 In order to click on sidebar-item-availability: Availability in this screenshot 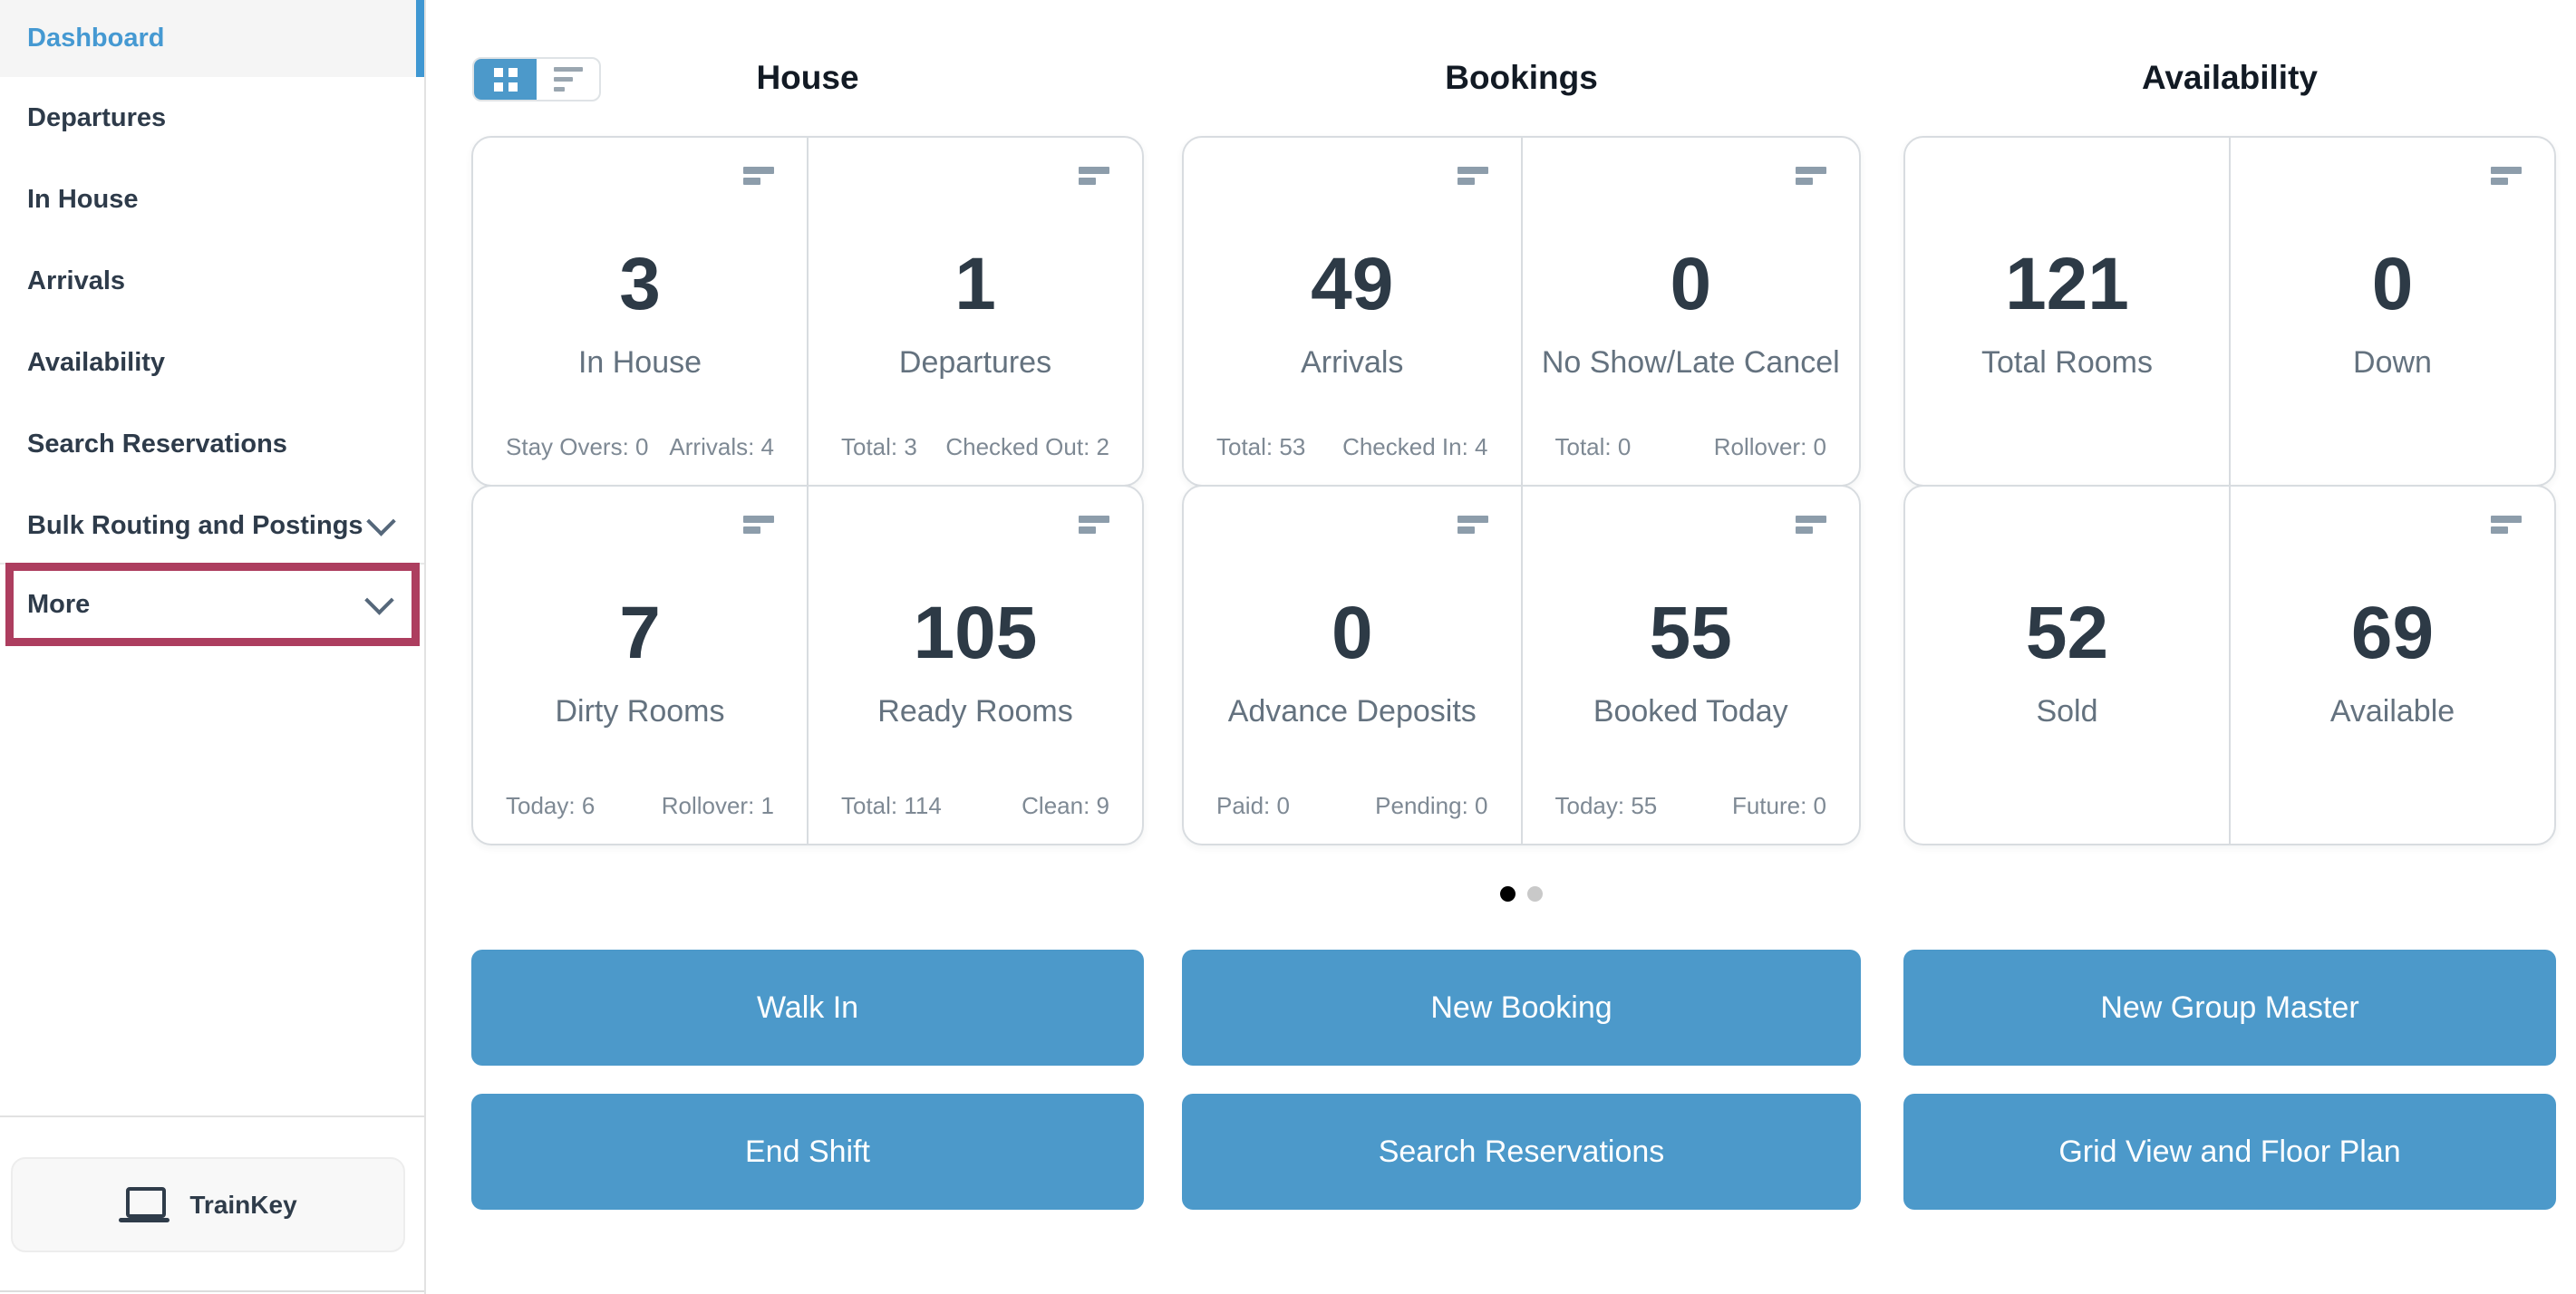, I will do `click(212, 362)`.